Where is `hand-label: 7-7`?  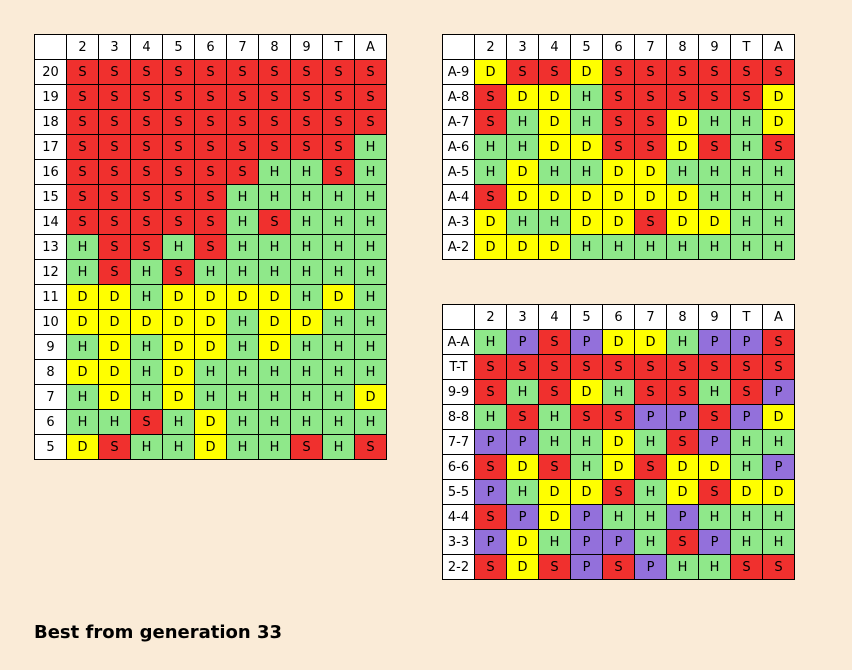
hand-label: 7-7 is located at coordinates (458, 442).